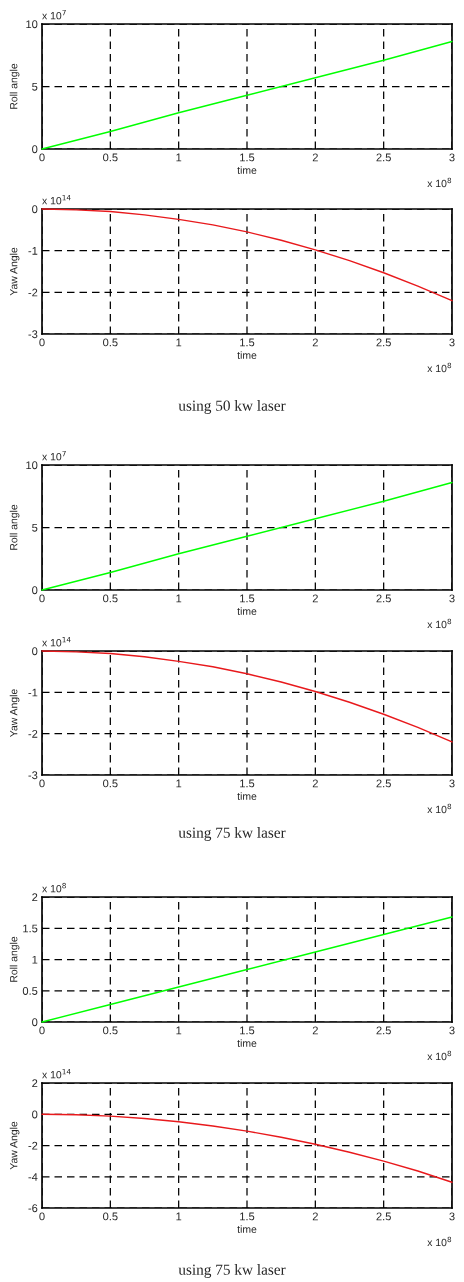 The width and height of the screenshot is (464, 1282). I want to click on y-tick-label: 1, so click(35, 959).